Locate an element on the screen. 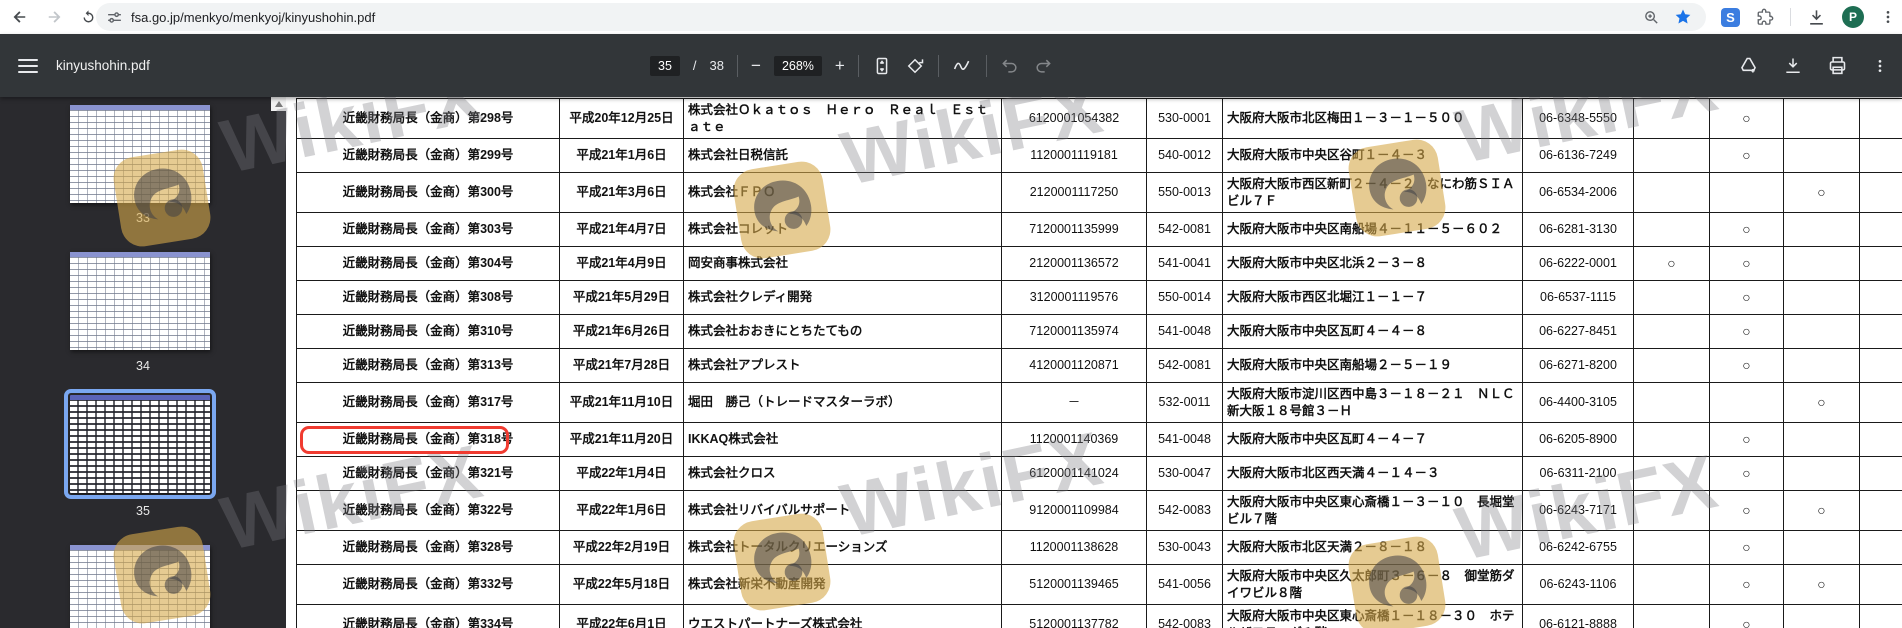  print-icon is located at coordinates (1837, 65).